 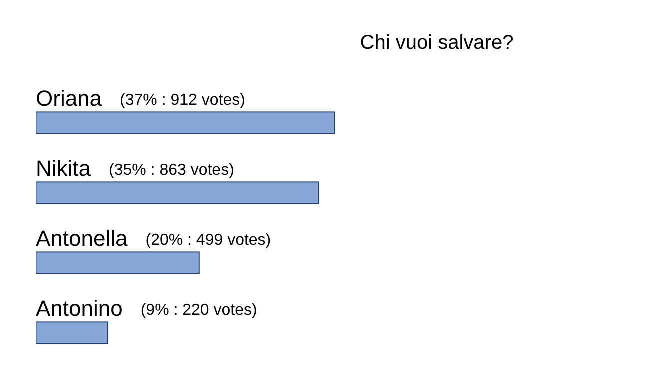 I want to click on y-tick-label: Antonino, so click(x=79, y=308).